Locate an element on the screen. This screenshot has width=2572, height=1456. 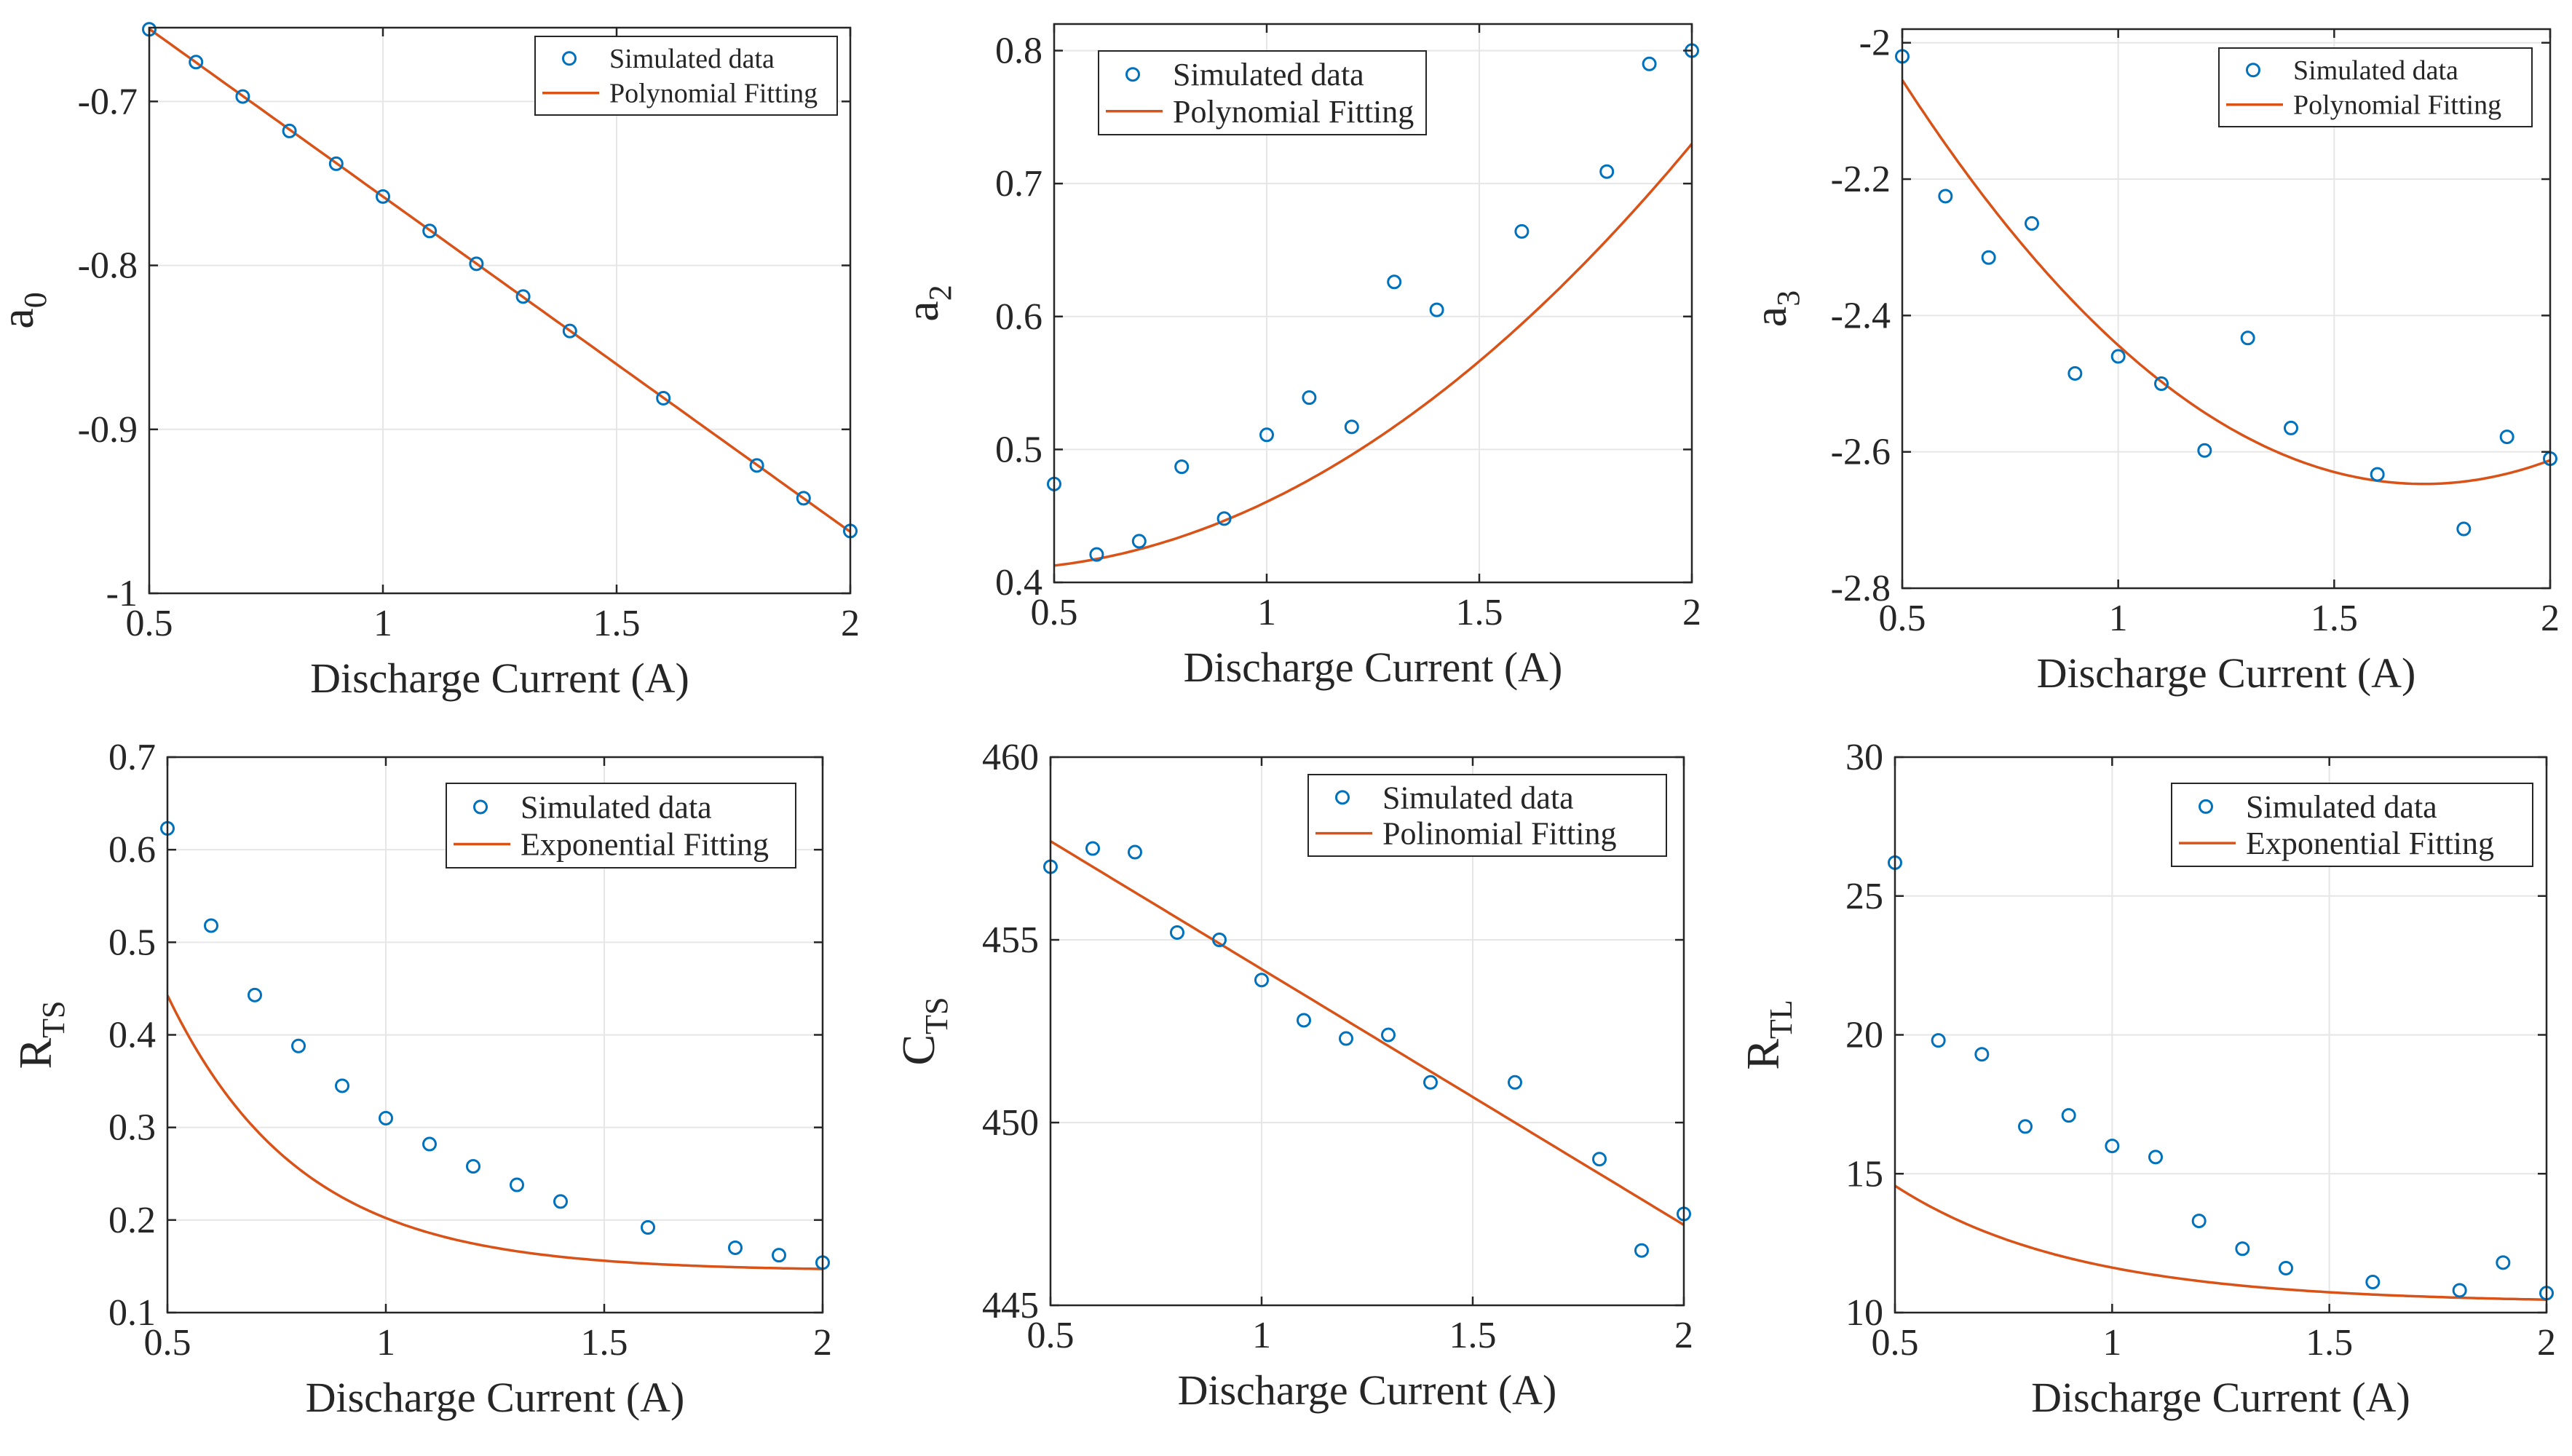
y-tick-label: -1 is located at coordinates (122, 593).